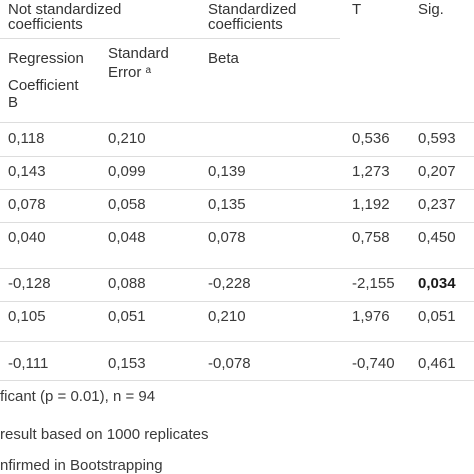 The width and height of the screenshot is (474, 474). Describe the element at coordinates (170, 38) in the screenshot. I see `header-divider` at that location.